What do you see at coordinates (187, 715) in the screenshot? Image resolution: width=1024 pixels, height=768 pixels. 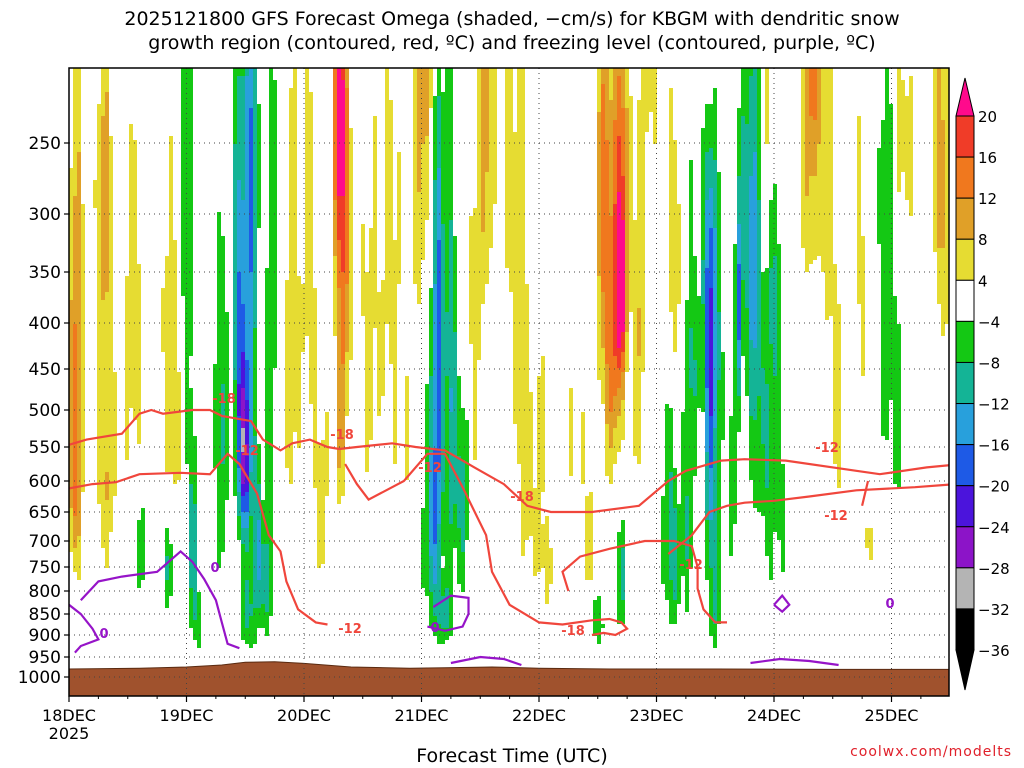 I see `x-tick-label: 19DEC` at bounding box center [187, 715].